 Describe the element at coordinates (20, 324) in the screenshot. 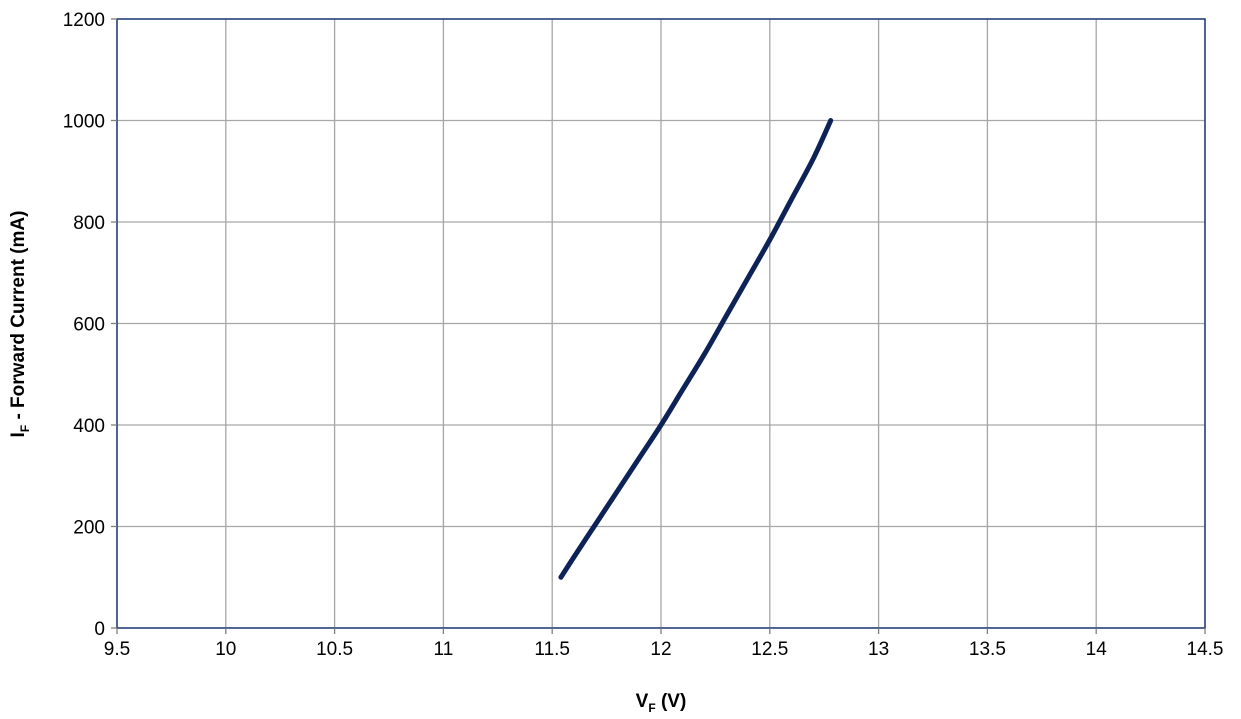

I see `y-axis-title: IF - Forward Current (mA)` at that location.